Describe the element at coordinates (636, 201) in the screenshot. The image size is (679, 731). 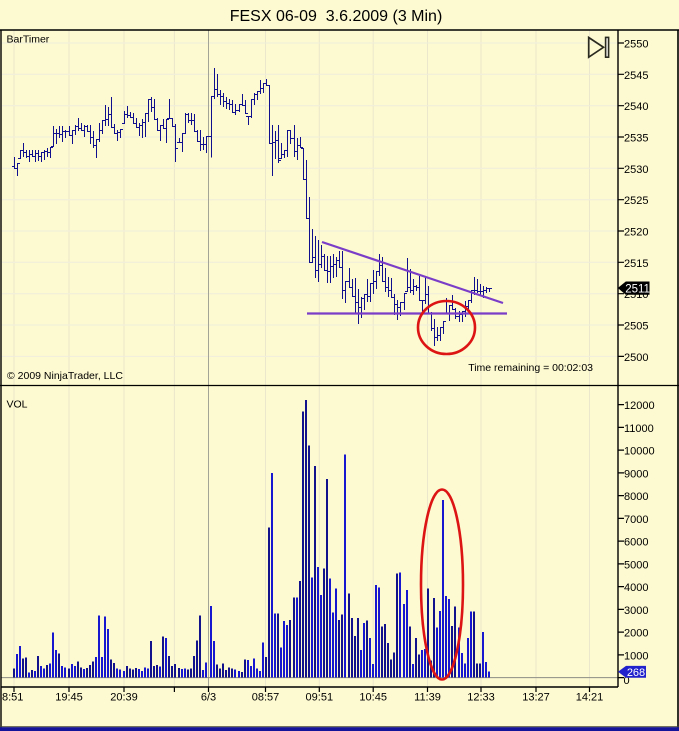
I see `svg-text: 2525` at that location.